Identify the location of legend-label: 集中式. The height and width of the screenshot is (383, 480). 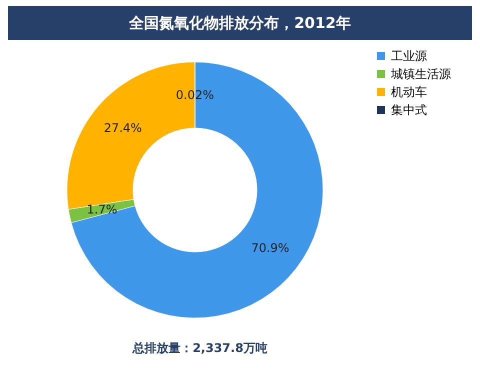
(409, 110).